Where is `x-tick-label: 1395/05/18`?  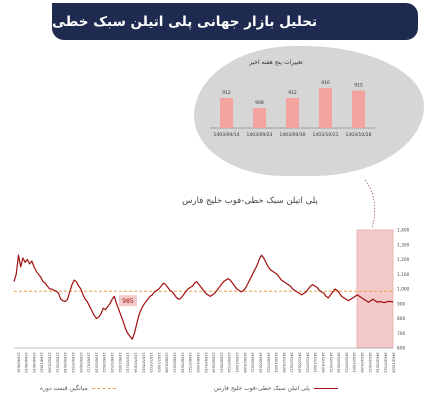 x-tick-label: 1395/05/18 is located at coordinates (65, 362).